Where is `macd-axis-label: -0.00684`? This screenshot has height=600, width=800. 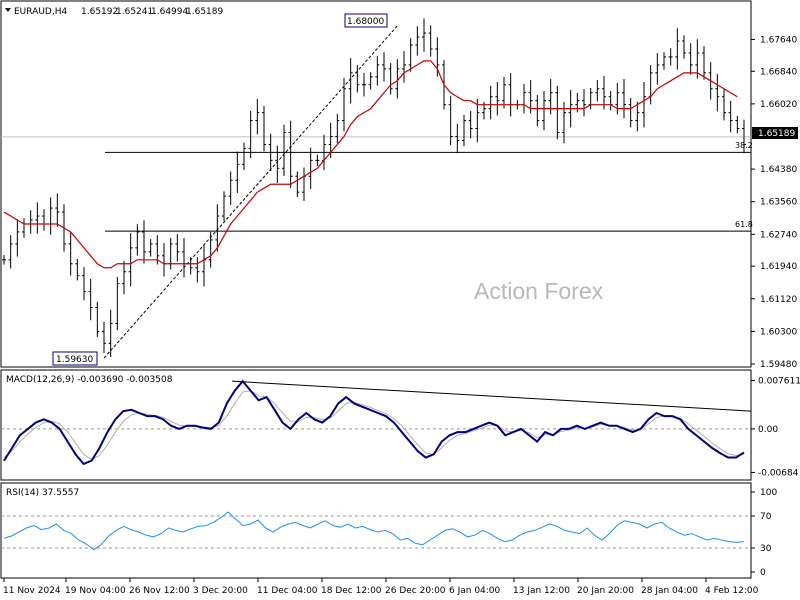 macd-axis-label: -0.00684 is located at coordinates (778, 473).